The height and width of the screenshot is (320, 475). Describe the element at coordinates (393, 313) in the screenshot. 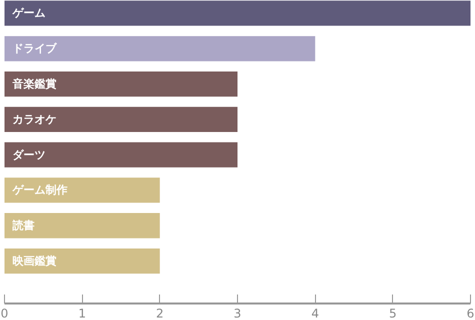

I see `x-tick-label: 5` at that location.